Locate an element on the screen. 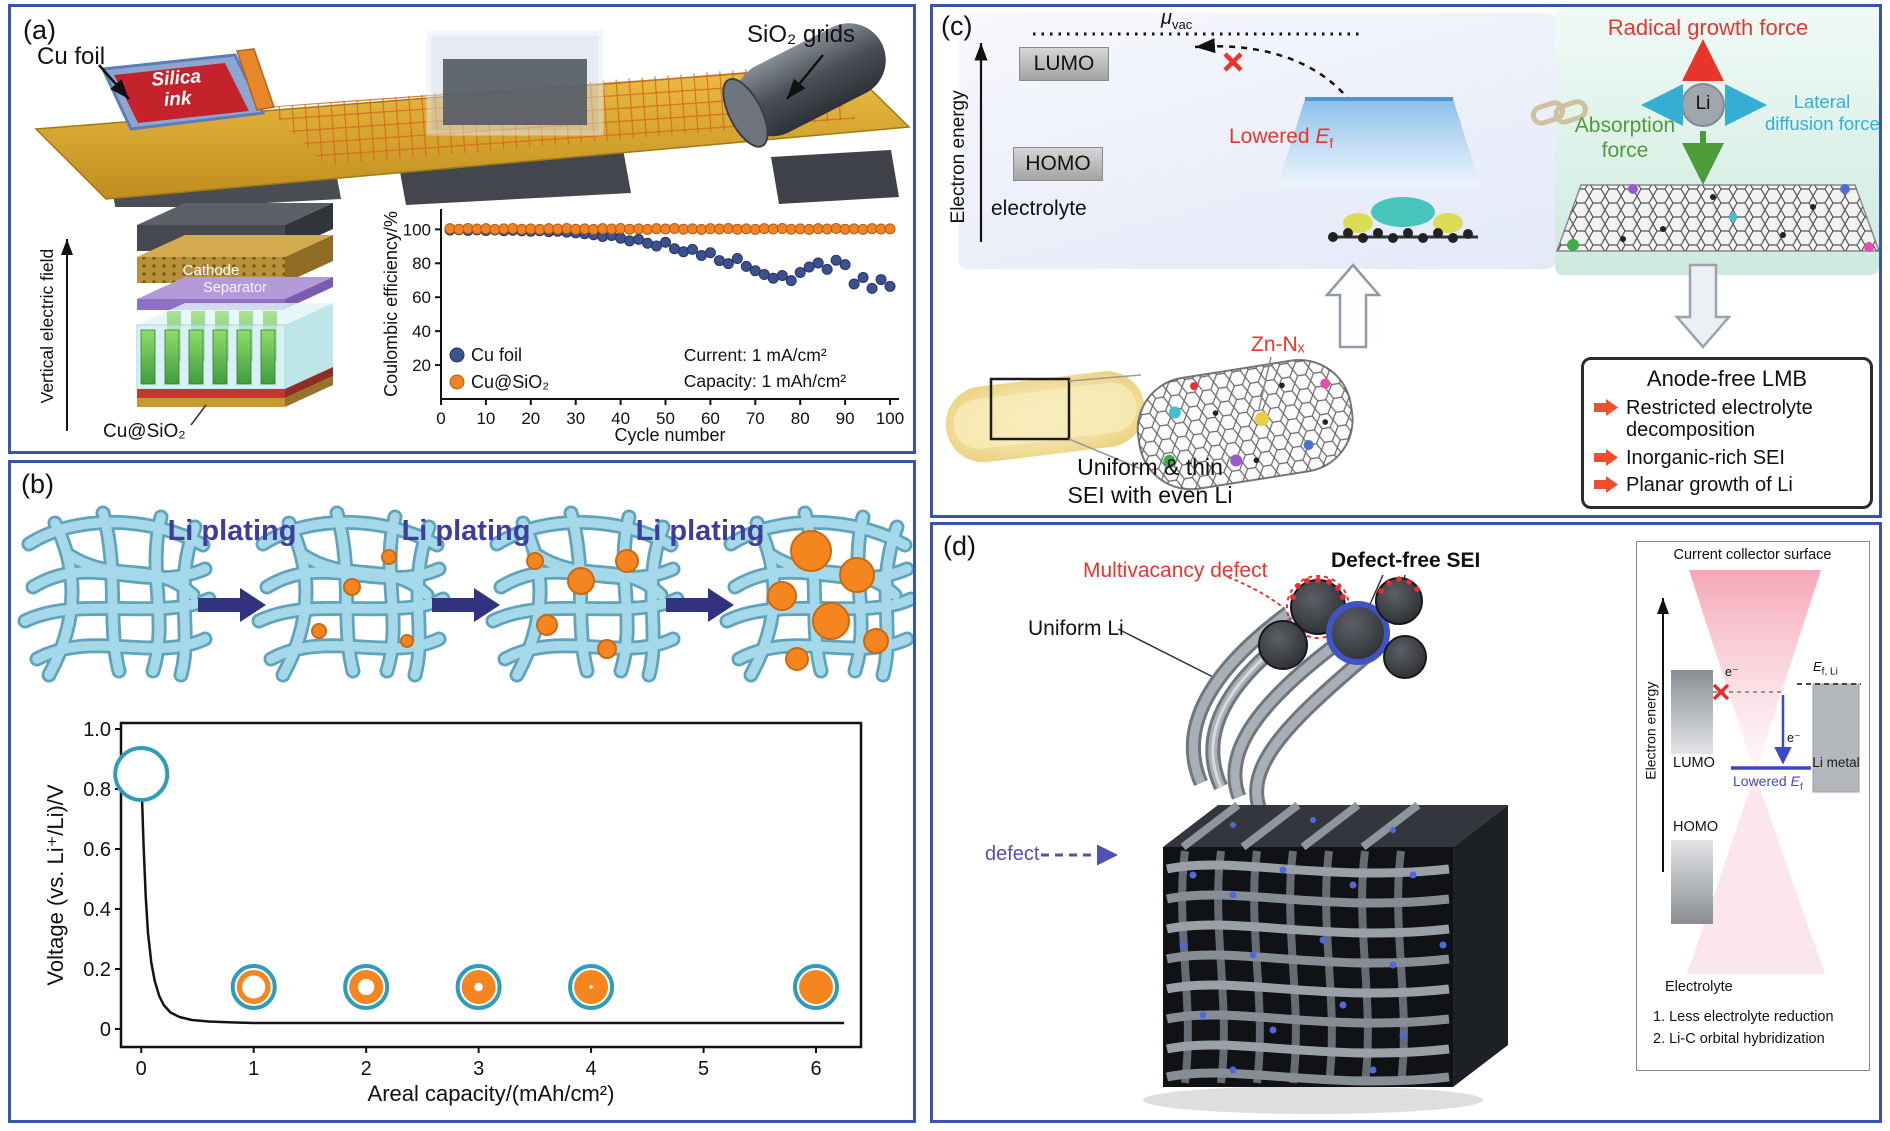 The image size is (1890, 1131). up-block-arrow-icon is located at coordinates (1353, 306).